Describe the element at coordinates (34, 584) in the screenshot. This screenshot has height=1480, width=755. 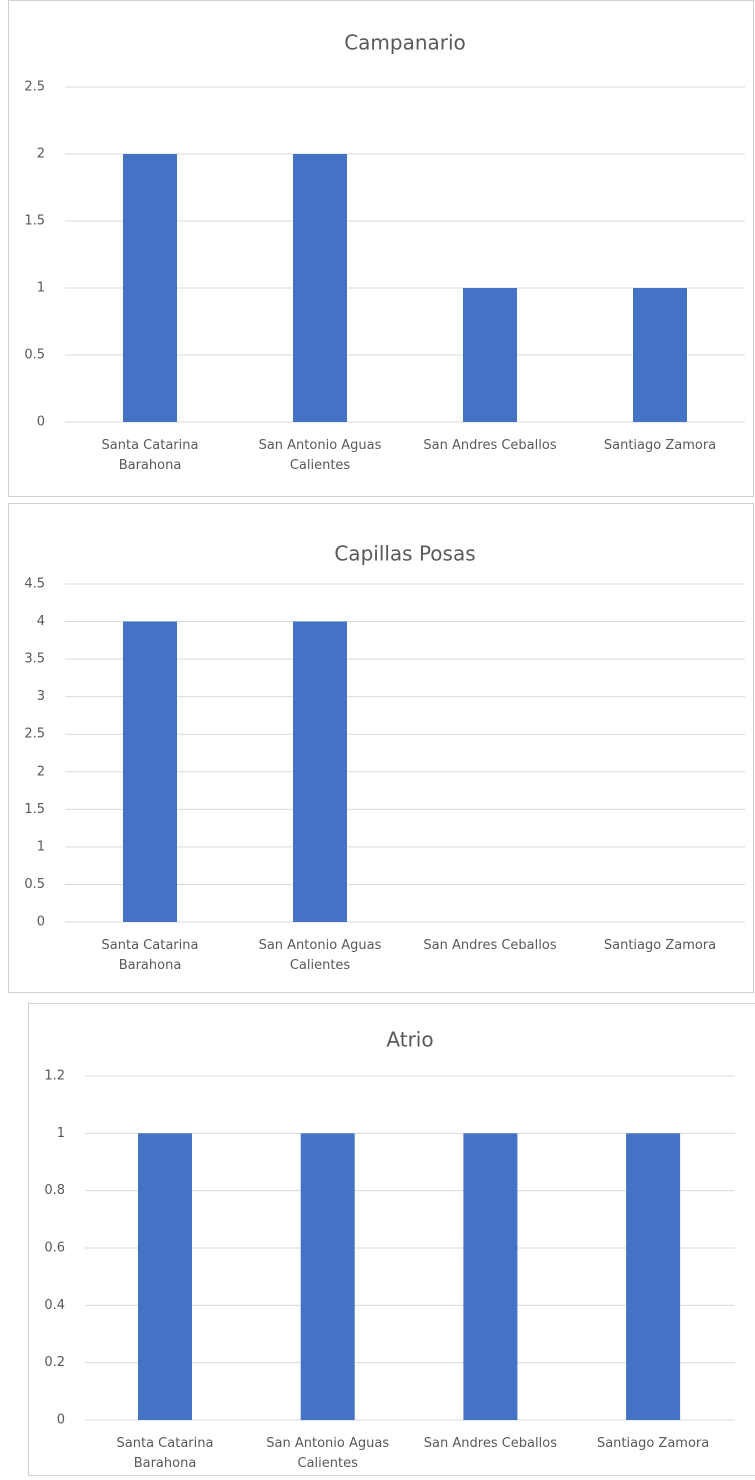
I see `y-tick-label: 4.5` at that location.